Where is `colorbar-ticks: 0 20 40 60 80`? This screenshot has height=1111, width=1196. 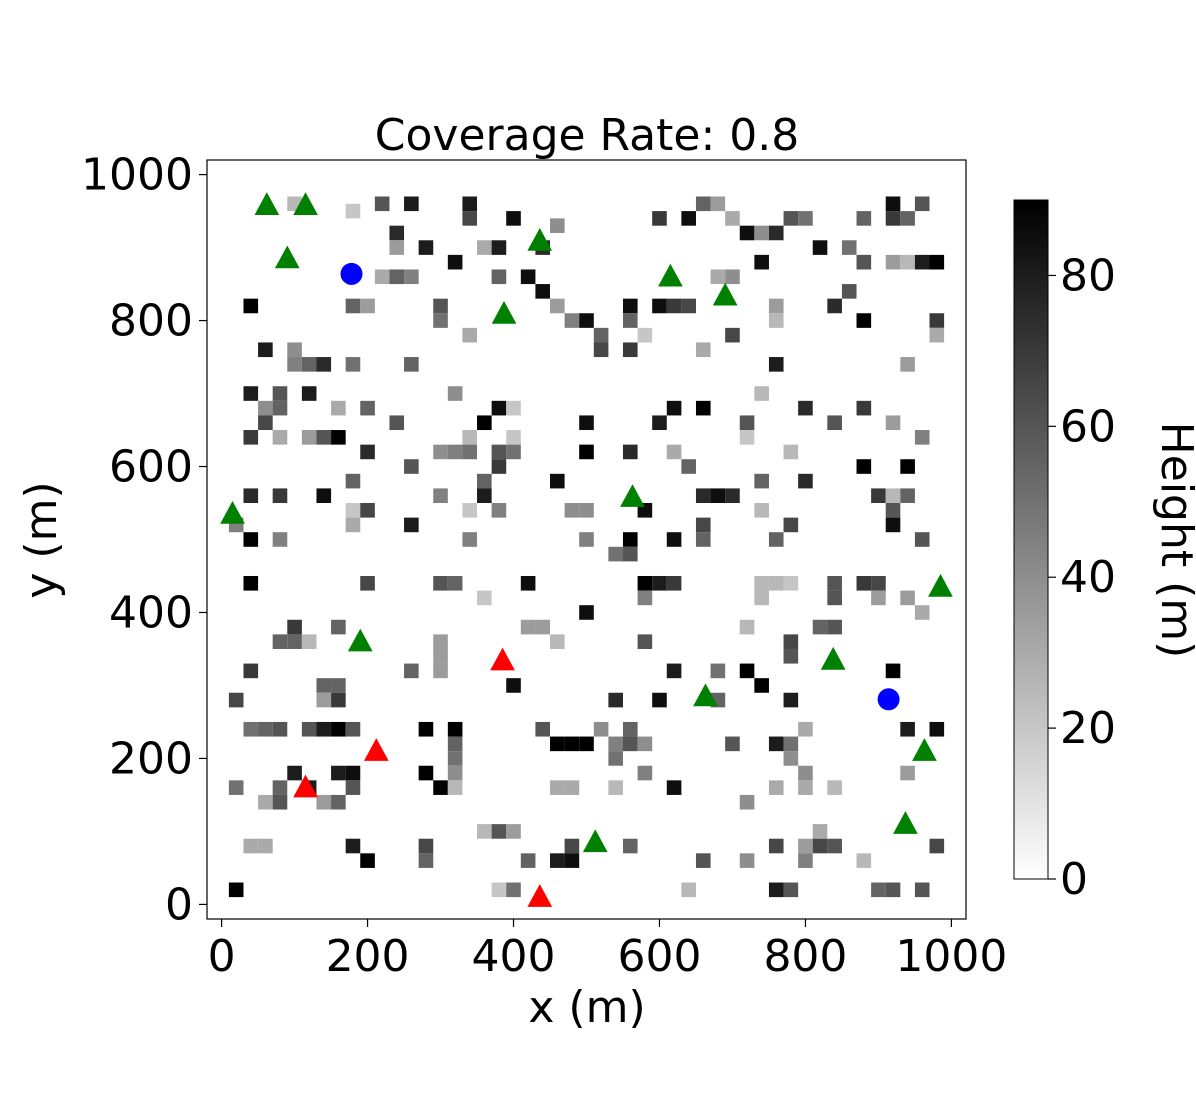 colorbar-ticks: 0 20 40 60 80 is located at coordinates (1082, 577).